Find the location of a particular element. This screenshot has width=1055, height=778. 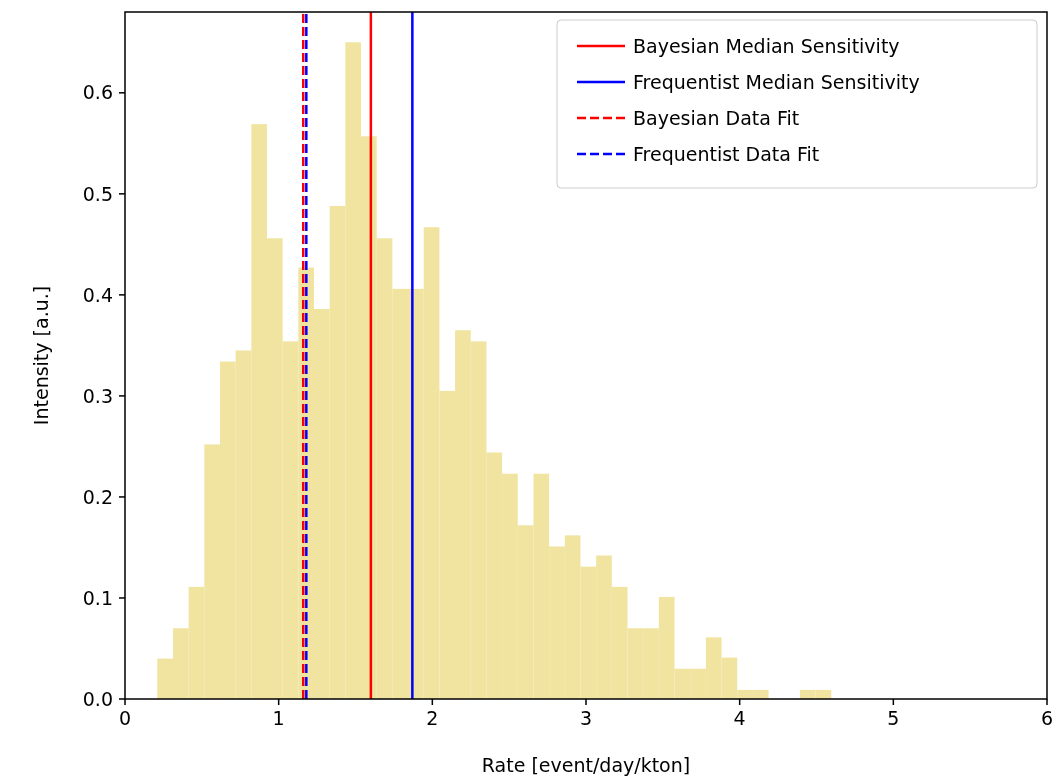

x-tick-label: 2 is located at coordinates (432, 718).